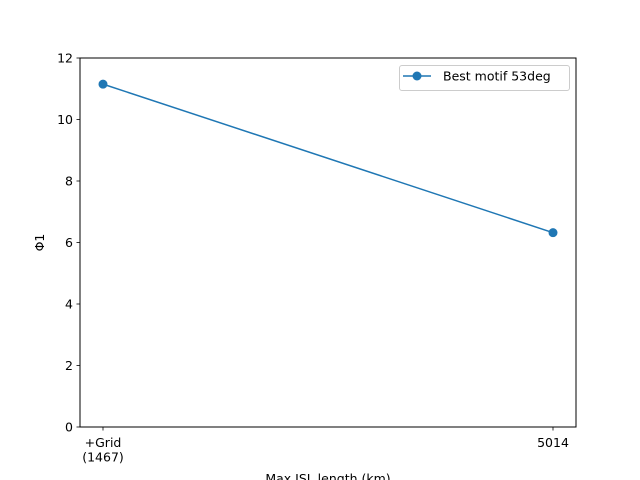  I want to click on y-tick-label: 0, so click(69, 427).